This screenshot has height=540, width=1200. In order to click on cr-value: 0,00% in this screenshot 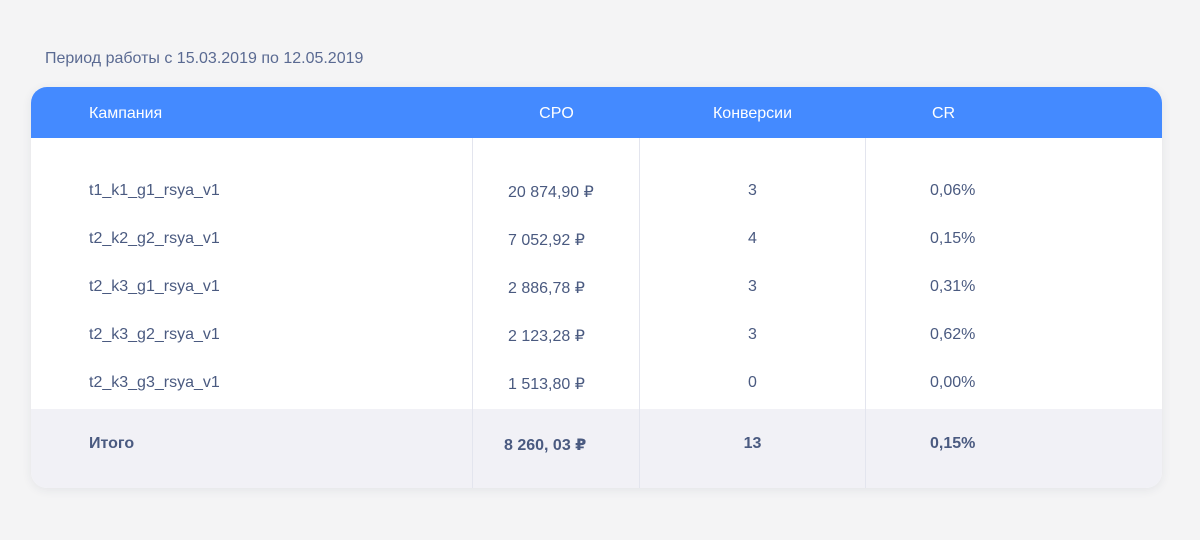, I will do `click(953, 382)`.